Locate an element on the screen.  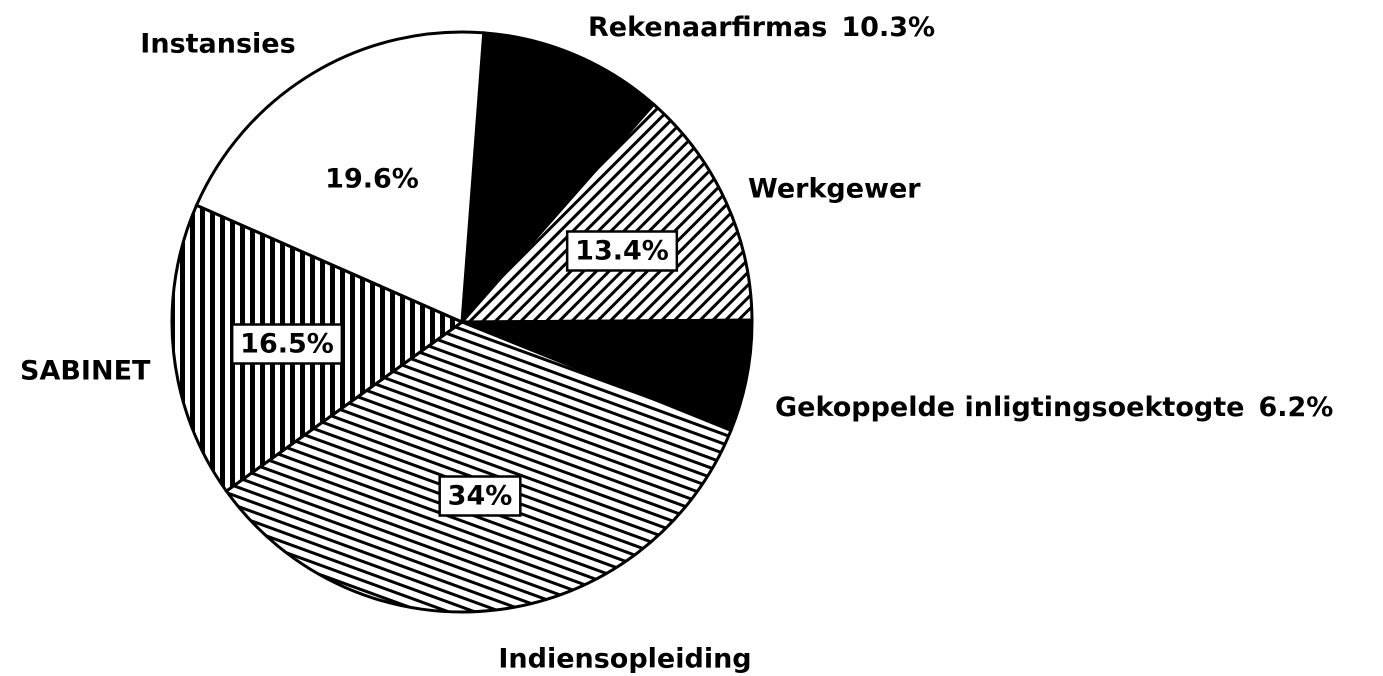
value-label: 6.2% is located at coordinates (1295, 407).